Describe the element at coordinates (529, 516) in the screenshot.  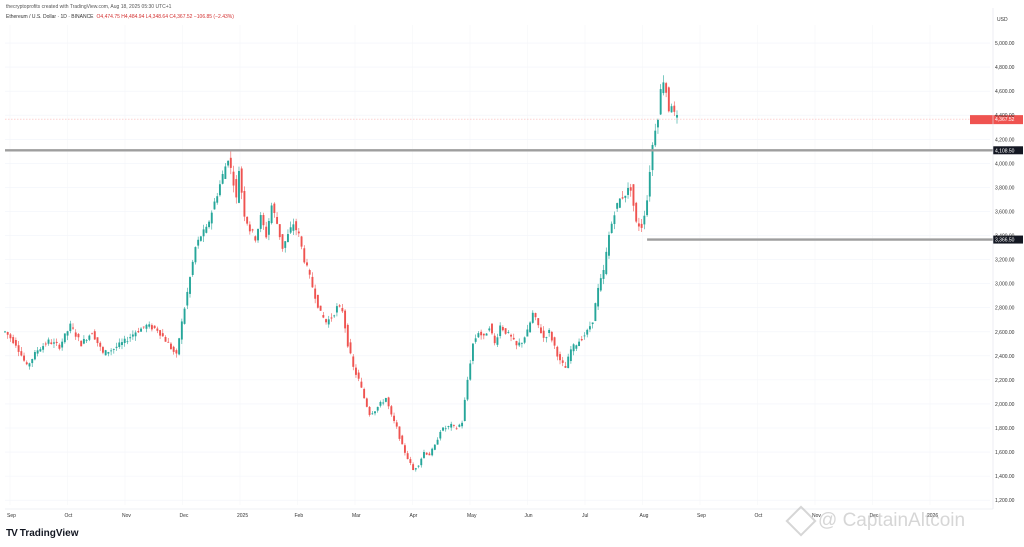
I see `x-tick-label: Jun` at that location.